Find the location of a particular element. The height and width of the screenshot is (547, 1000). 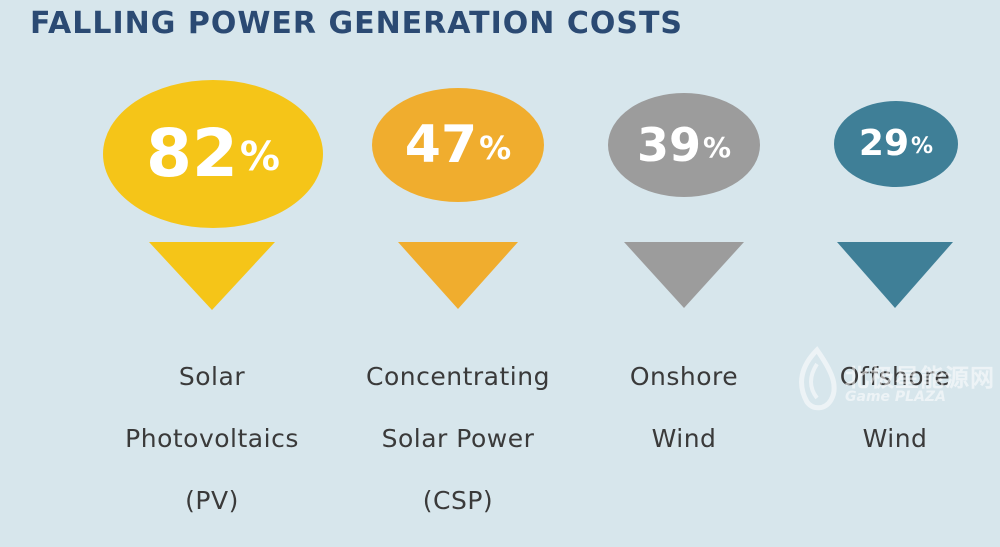

watermark: 北极星能源网 Game PLAZA is located at coordinates (892, 380).